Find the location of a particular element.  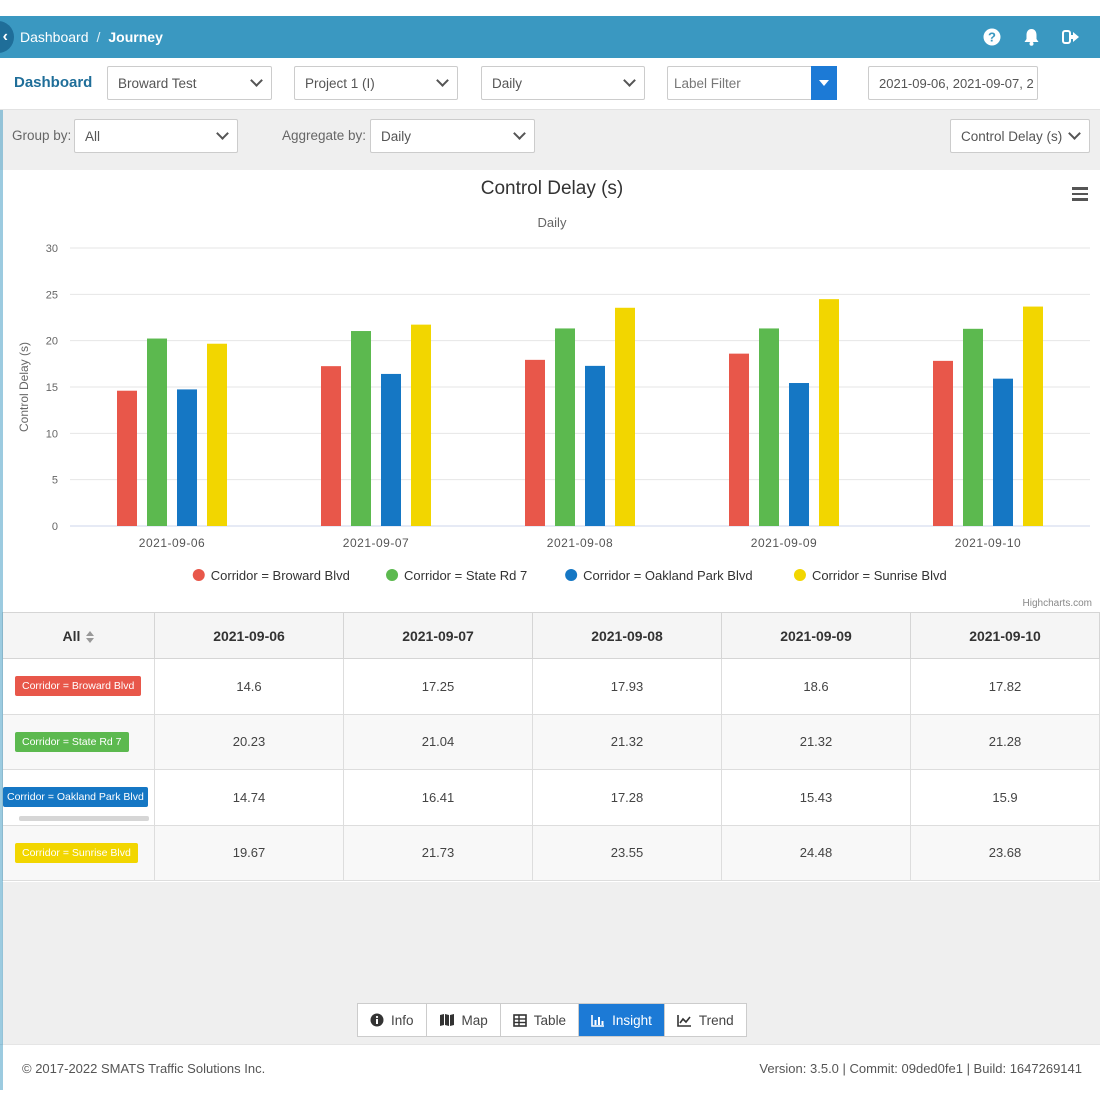

column-header: 2021-09-09 is located at coordinates (816, 635).